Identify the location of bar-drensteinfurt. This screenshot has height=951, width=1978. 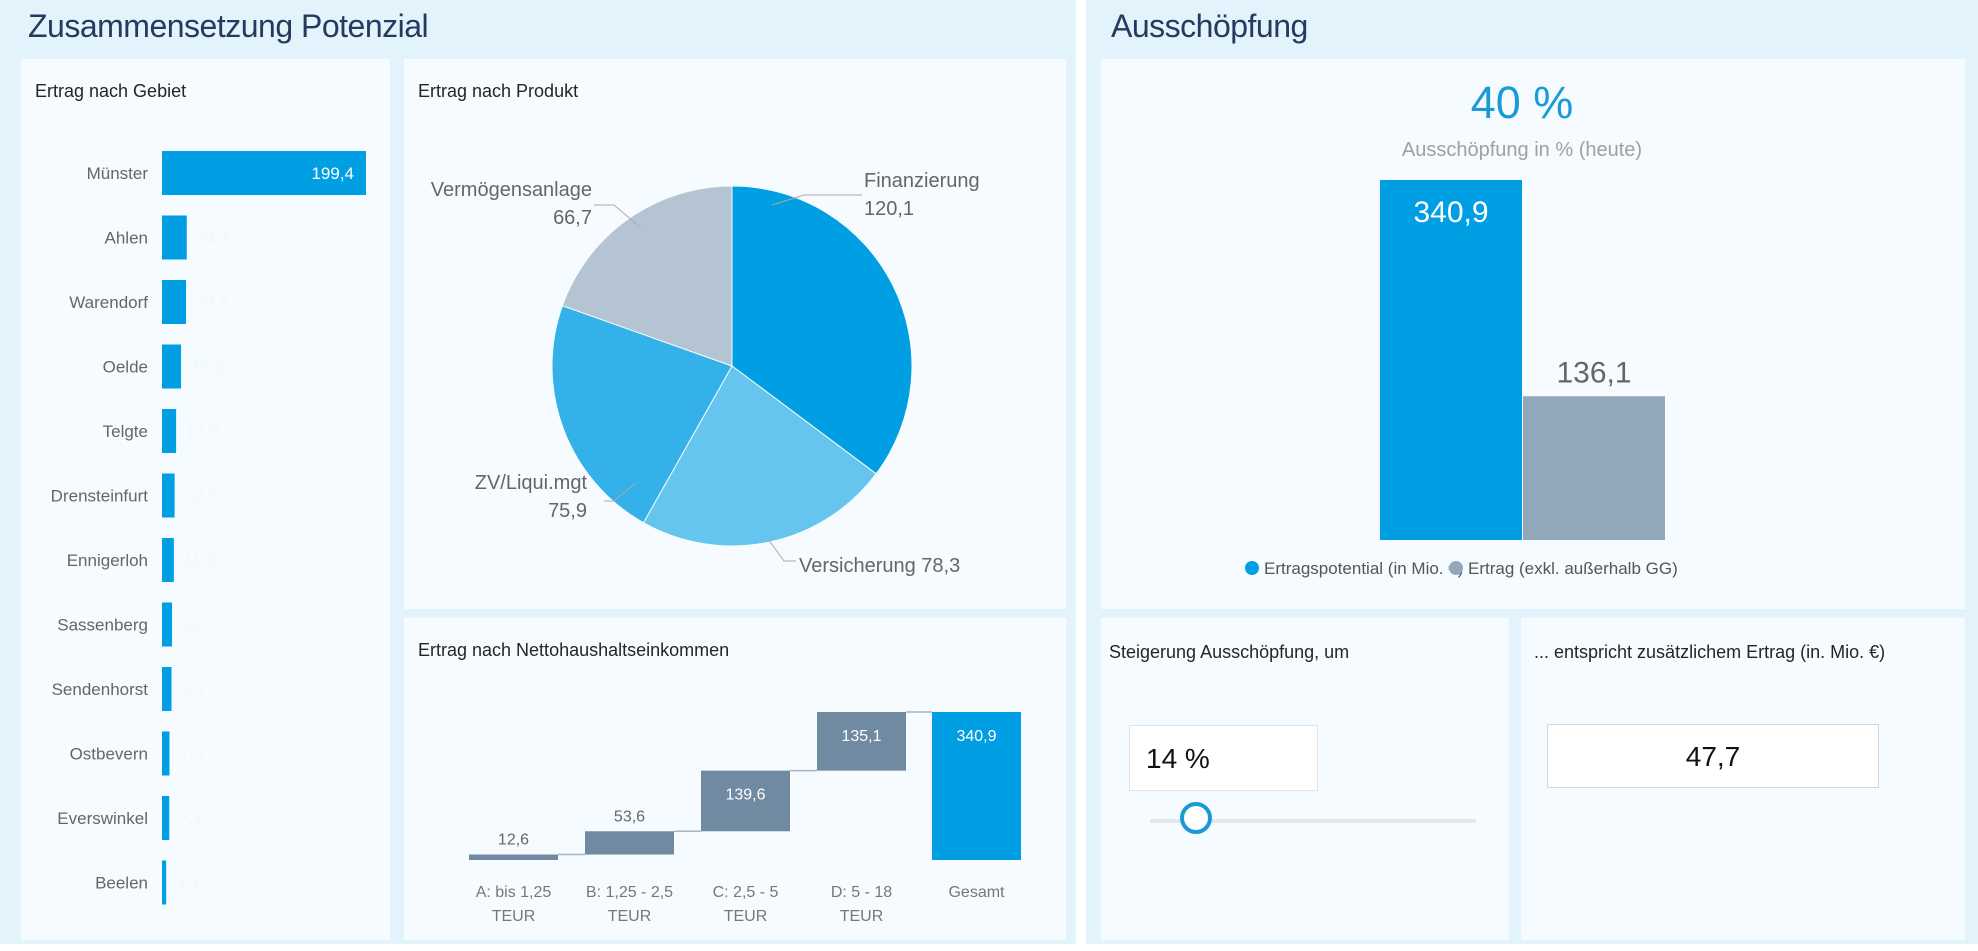
(168, 495).